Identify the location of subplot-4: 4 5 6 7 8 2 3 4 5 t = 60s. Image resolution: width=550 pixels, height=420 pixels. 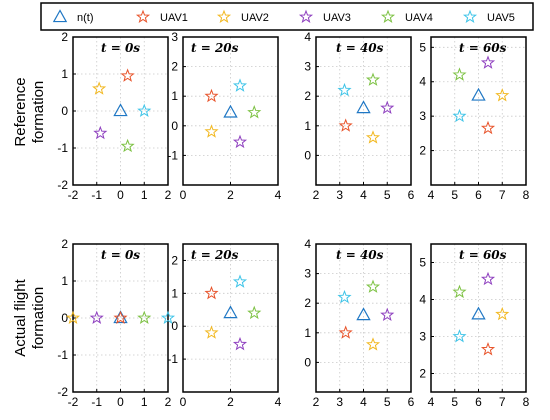
(474, 119).